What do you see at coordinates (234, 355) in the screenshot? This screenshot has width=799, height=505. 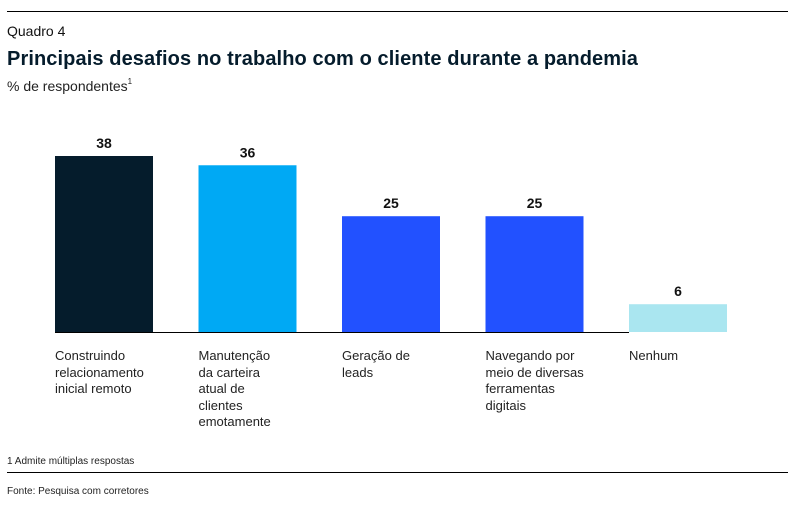 I see `category-label-line: Manutenção` at bounding box center [234, 355].